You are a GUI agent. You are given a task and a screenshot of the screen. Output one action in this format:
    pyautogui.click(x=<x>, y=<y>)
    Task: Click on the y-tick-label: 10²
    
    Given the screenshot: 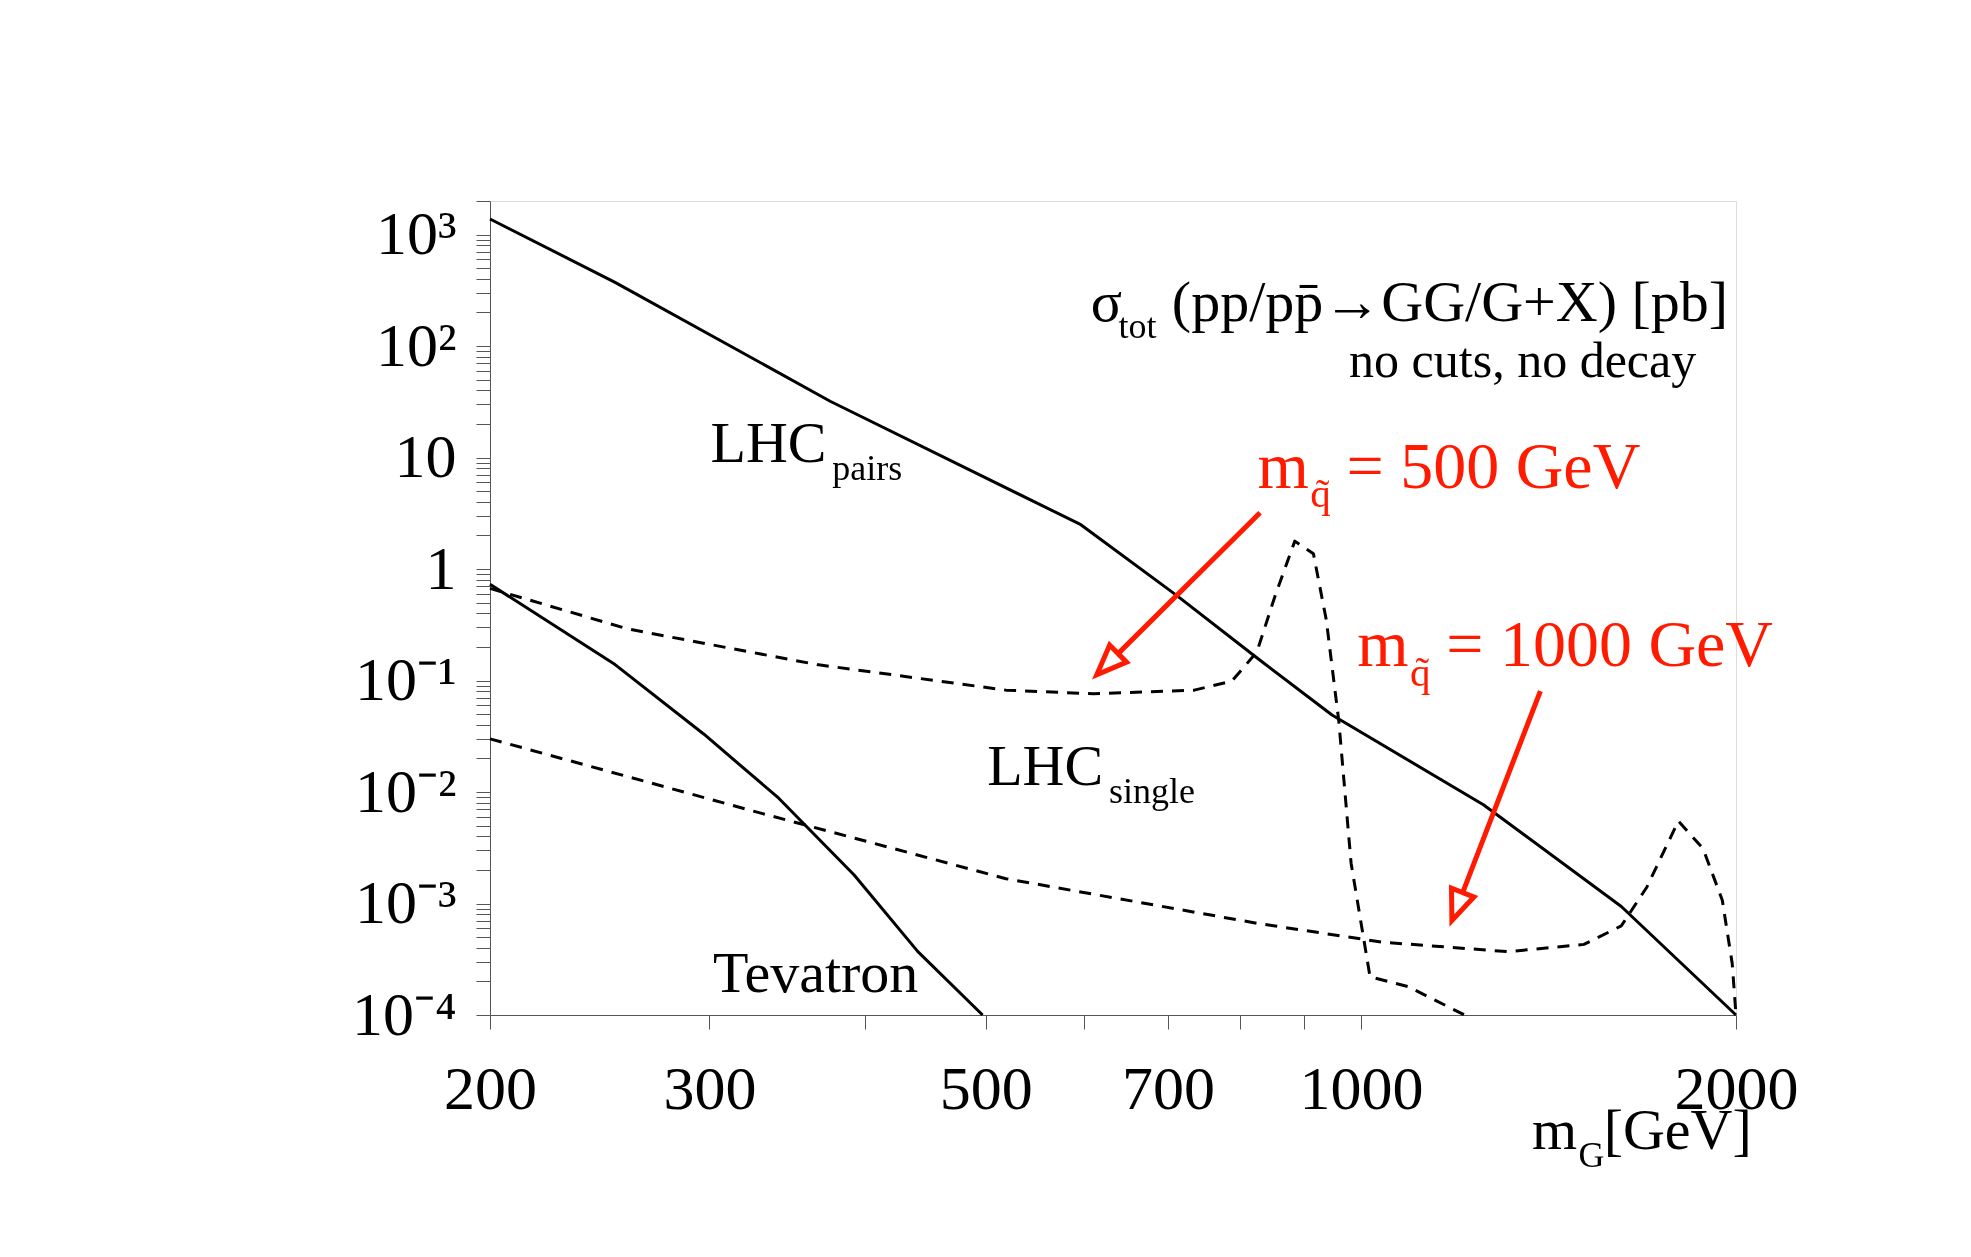 What is the action you would take?
    pyautogui.click(x=416, y=344)
    